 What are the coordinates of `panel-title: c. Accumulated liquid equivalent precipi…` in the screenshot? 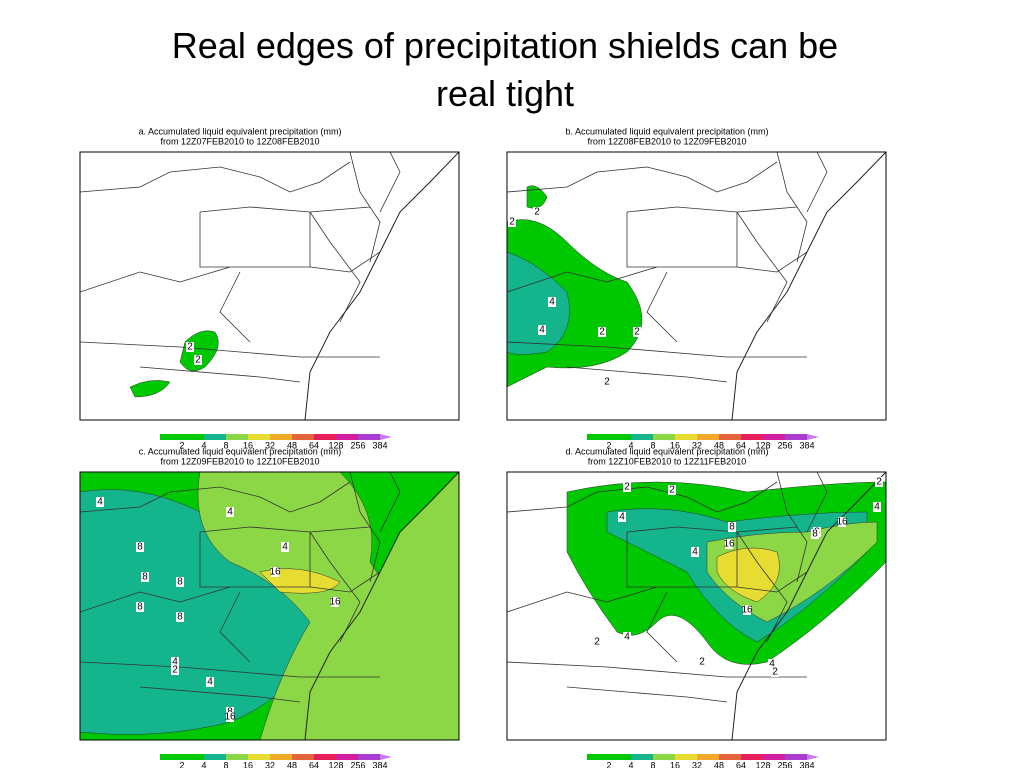 It's located at (240, 451).